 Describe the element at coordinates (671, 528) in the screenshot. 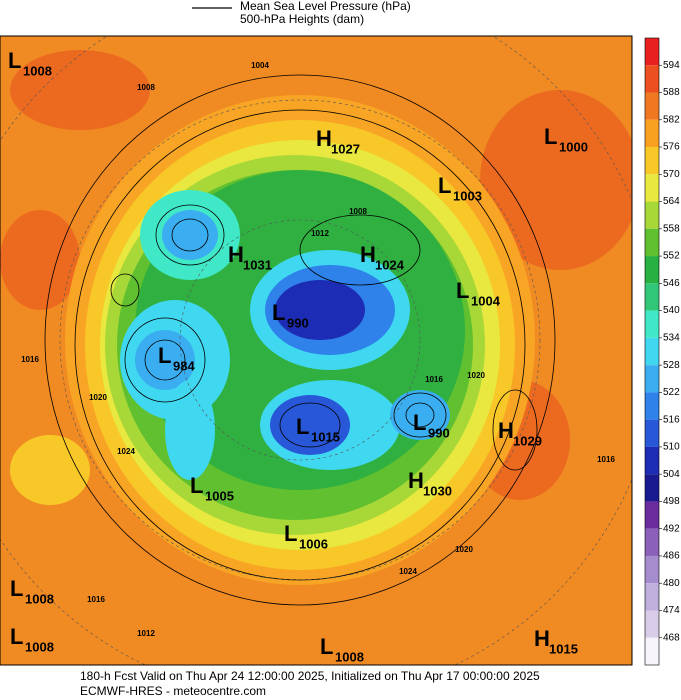

I see `colorbar-label: 492` at that location.